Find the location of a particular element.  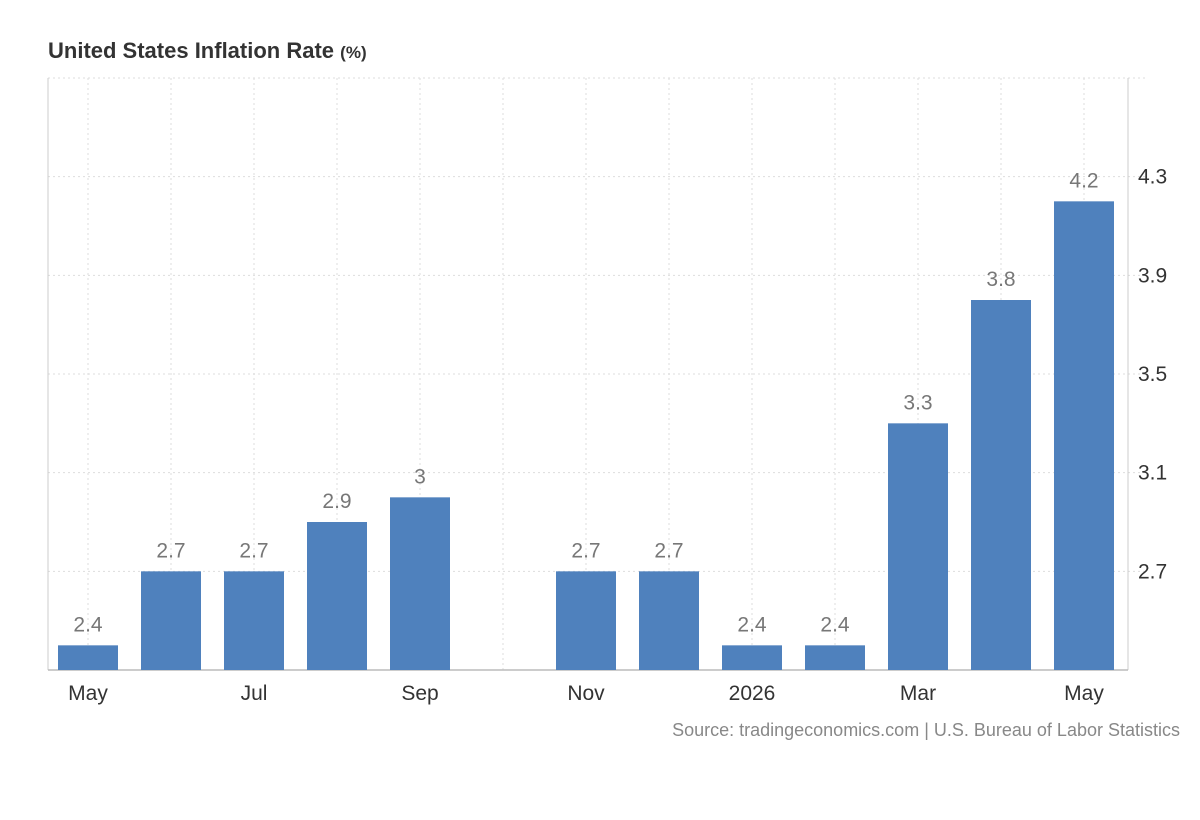

y-tick-label: 2.7 is located at coordinates (1152, 571).